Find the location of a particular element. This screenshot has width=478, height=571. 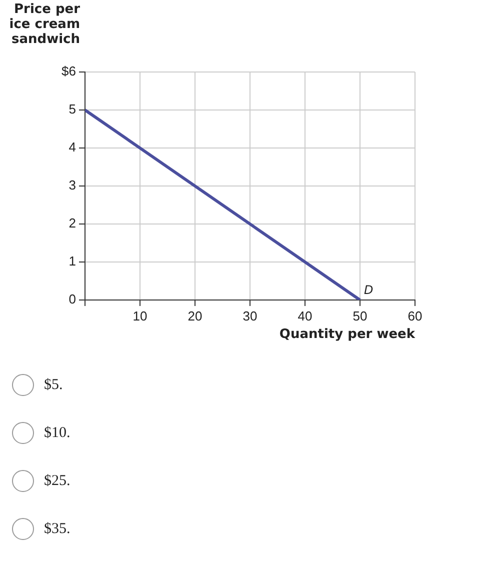

text: $10. is located at coordinates (57, 433).